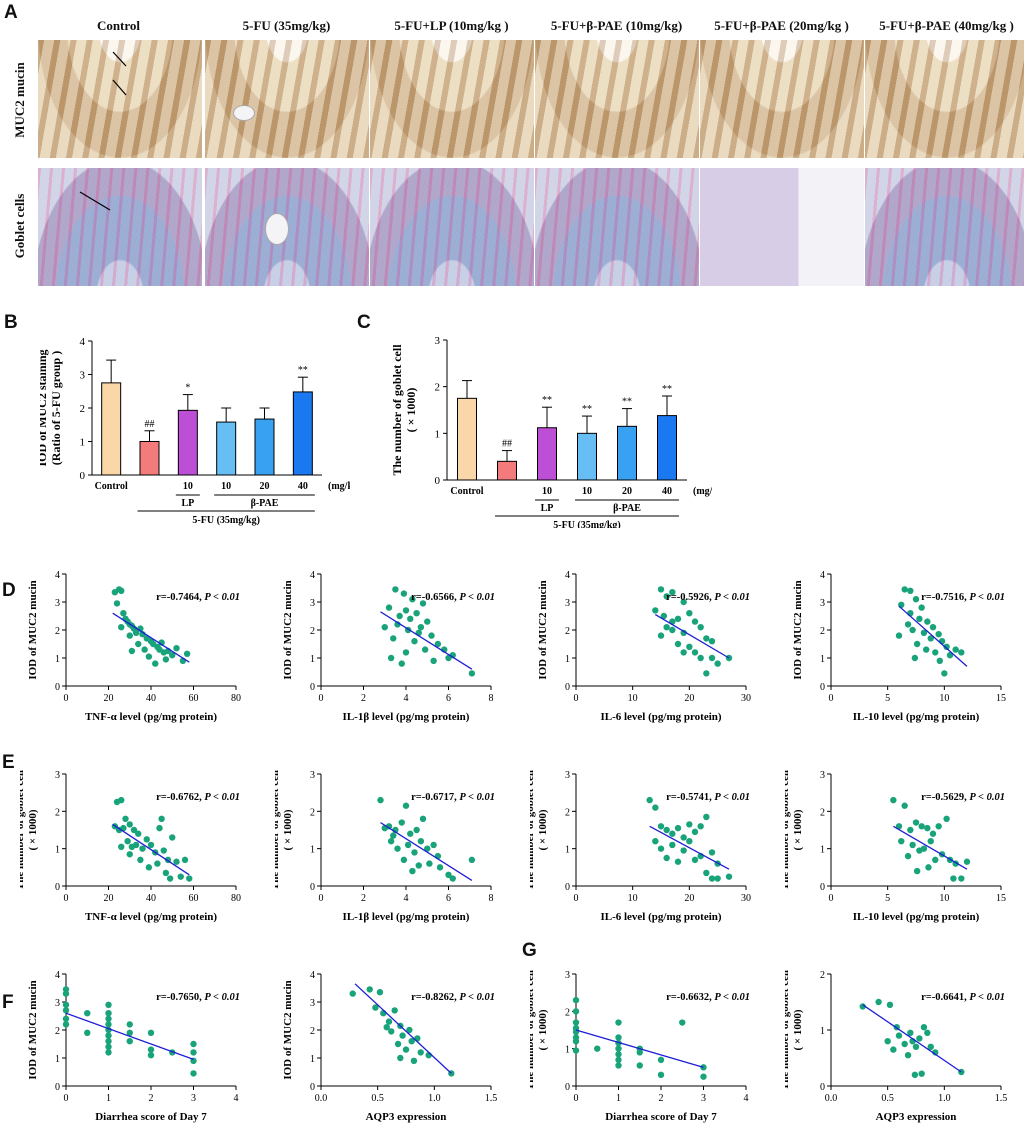  What do you see at coordinates (120, 227) in the screenshot?
I see `micrograph-goblet-control` at bounding box center [120, 227].